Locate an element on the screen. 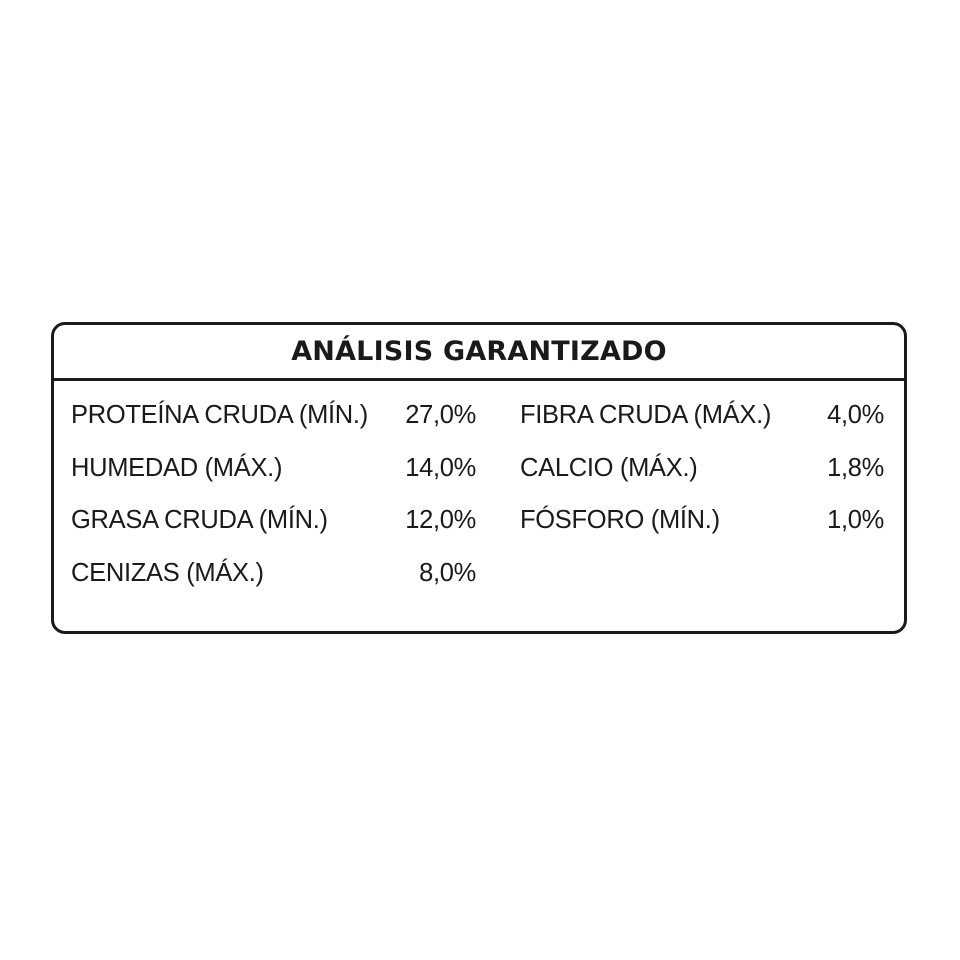 The width and height of the screenshot is (960, 960). row-label: FIBRA CRUDA (MÁX.) is located at coordinates (646, 415).